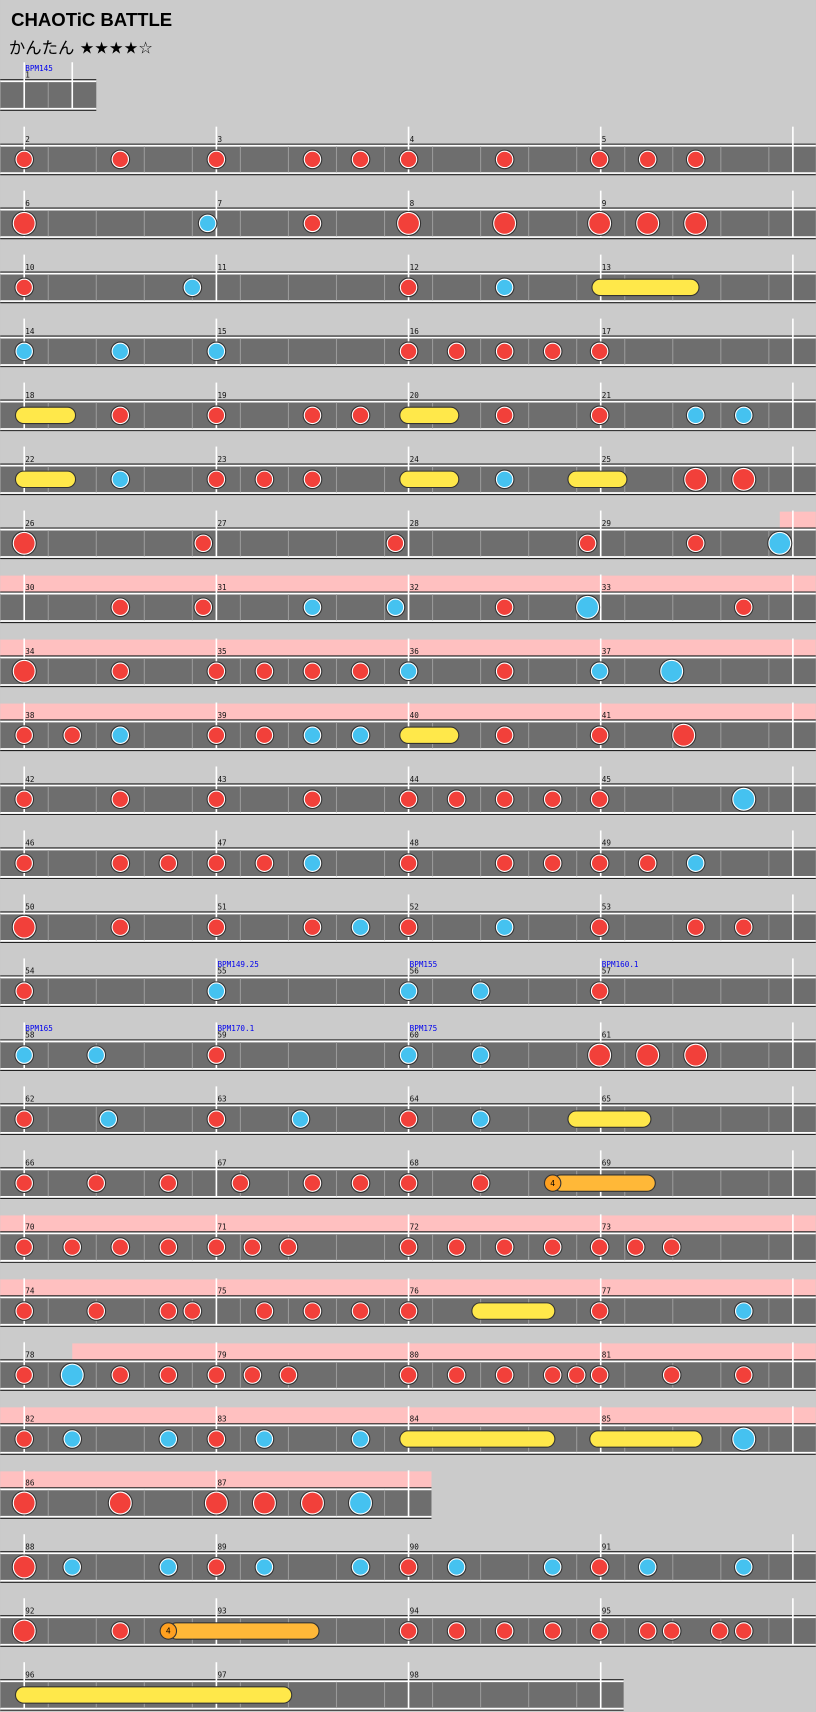 The width and height of the screenshot is (816, 1712). What do you see at coordinates (604, 139) in the screenshot?
I see `measure-number: 5` at bounding box center [604, 139].